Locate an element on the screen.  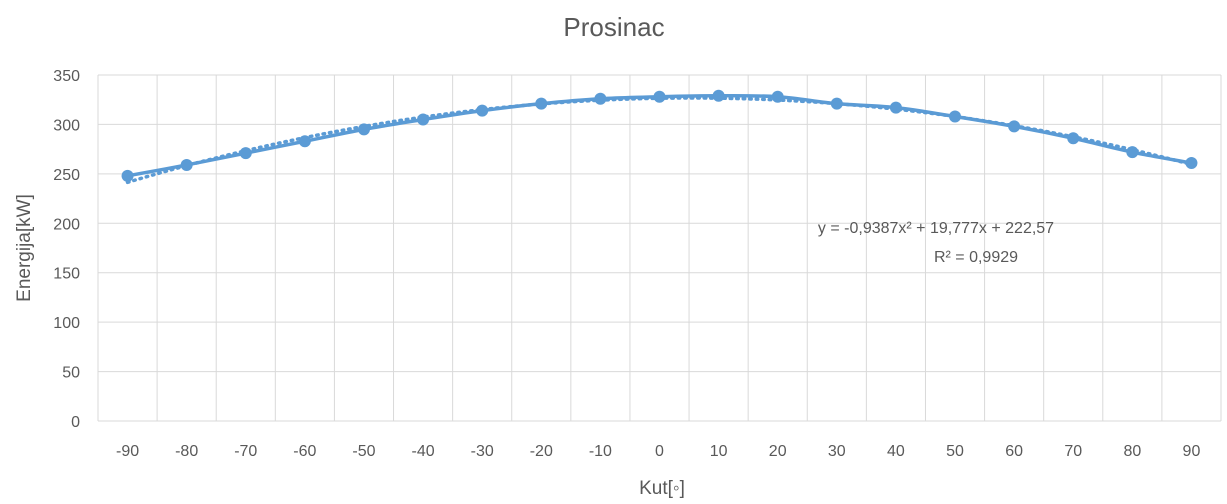
y-tick-label: 50 is located at coordinates (71, 373).